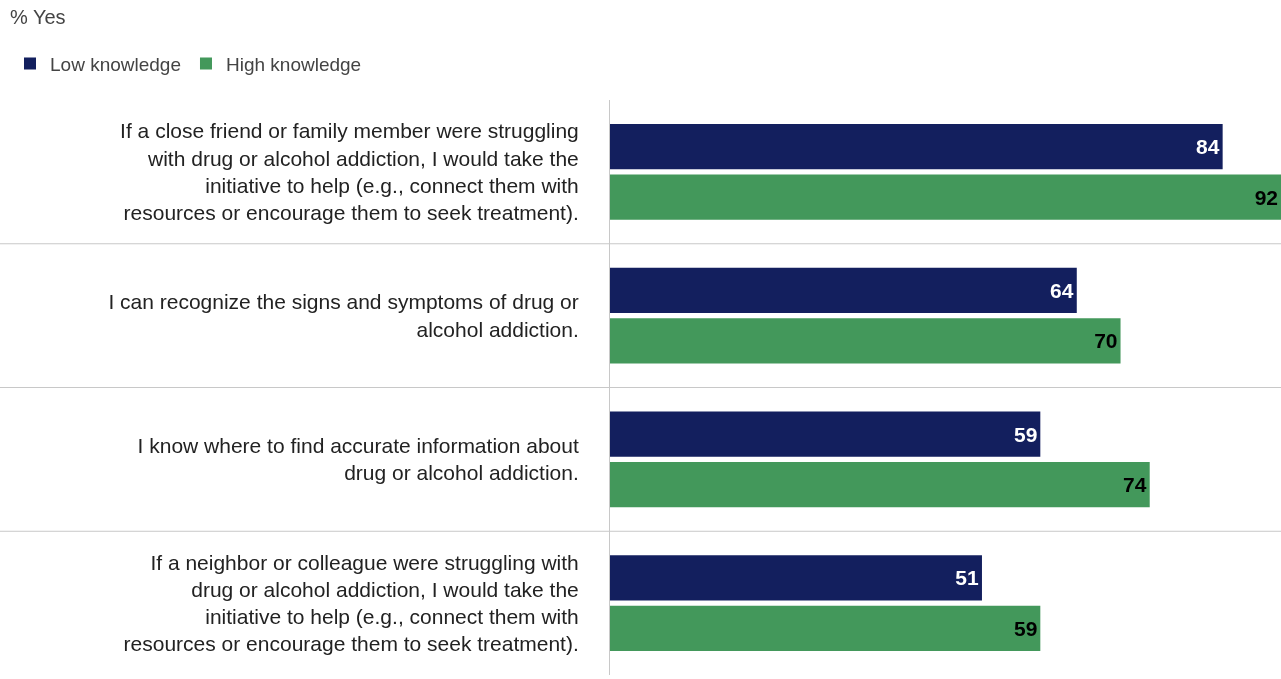 The height and width of the screenshot is (679, 1281). Describe the element at coordinates (358, 459) in the screenshot. I see `y-tick-label: I know where to find accurate information about drug or alcohol addiction.` at that location.